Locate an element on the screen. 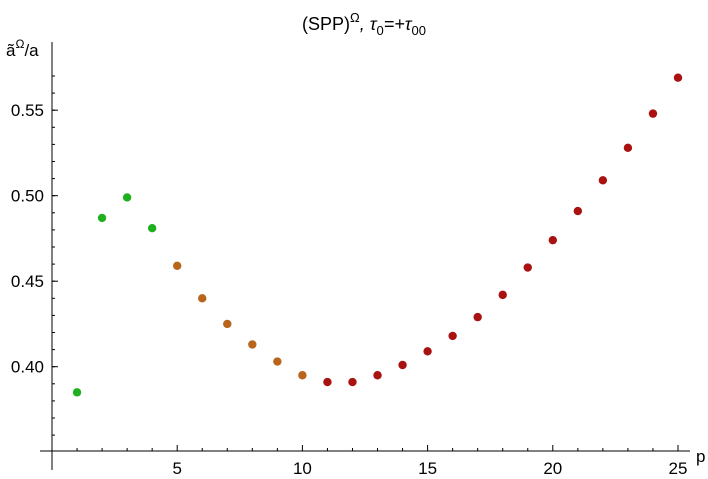 This screenshot has width=708, height=479. y-tick-label: 0.40 is located at coordinates (27, 367).